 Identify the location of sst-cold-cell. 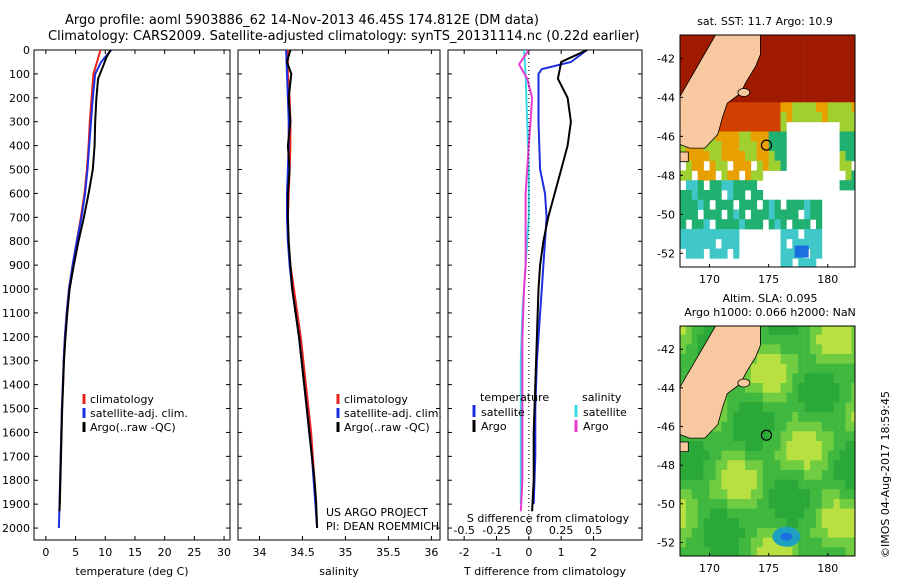
(801, 251).